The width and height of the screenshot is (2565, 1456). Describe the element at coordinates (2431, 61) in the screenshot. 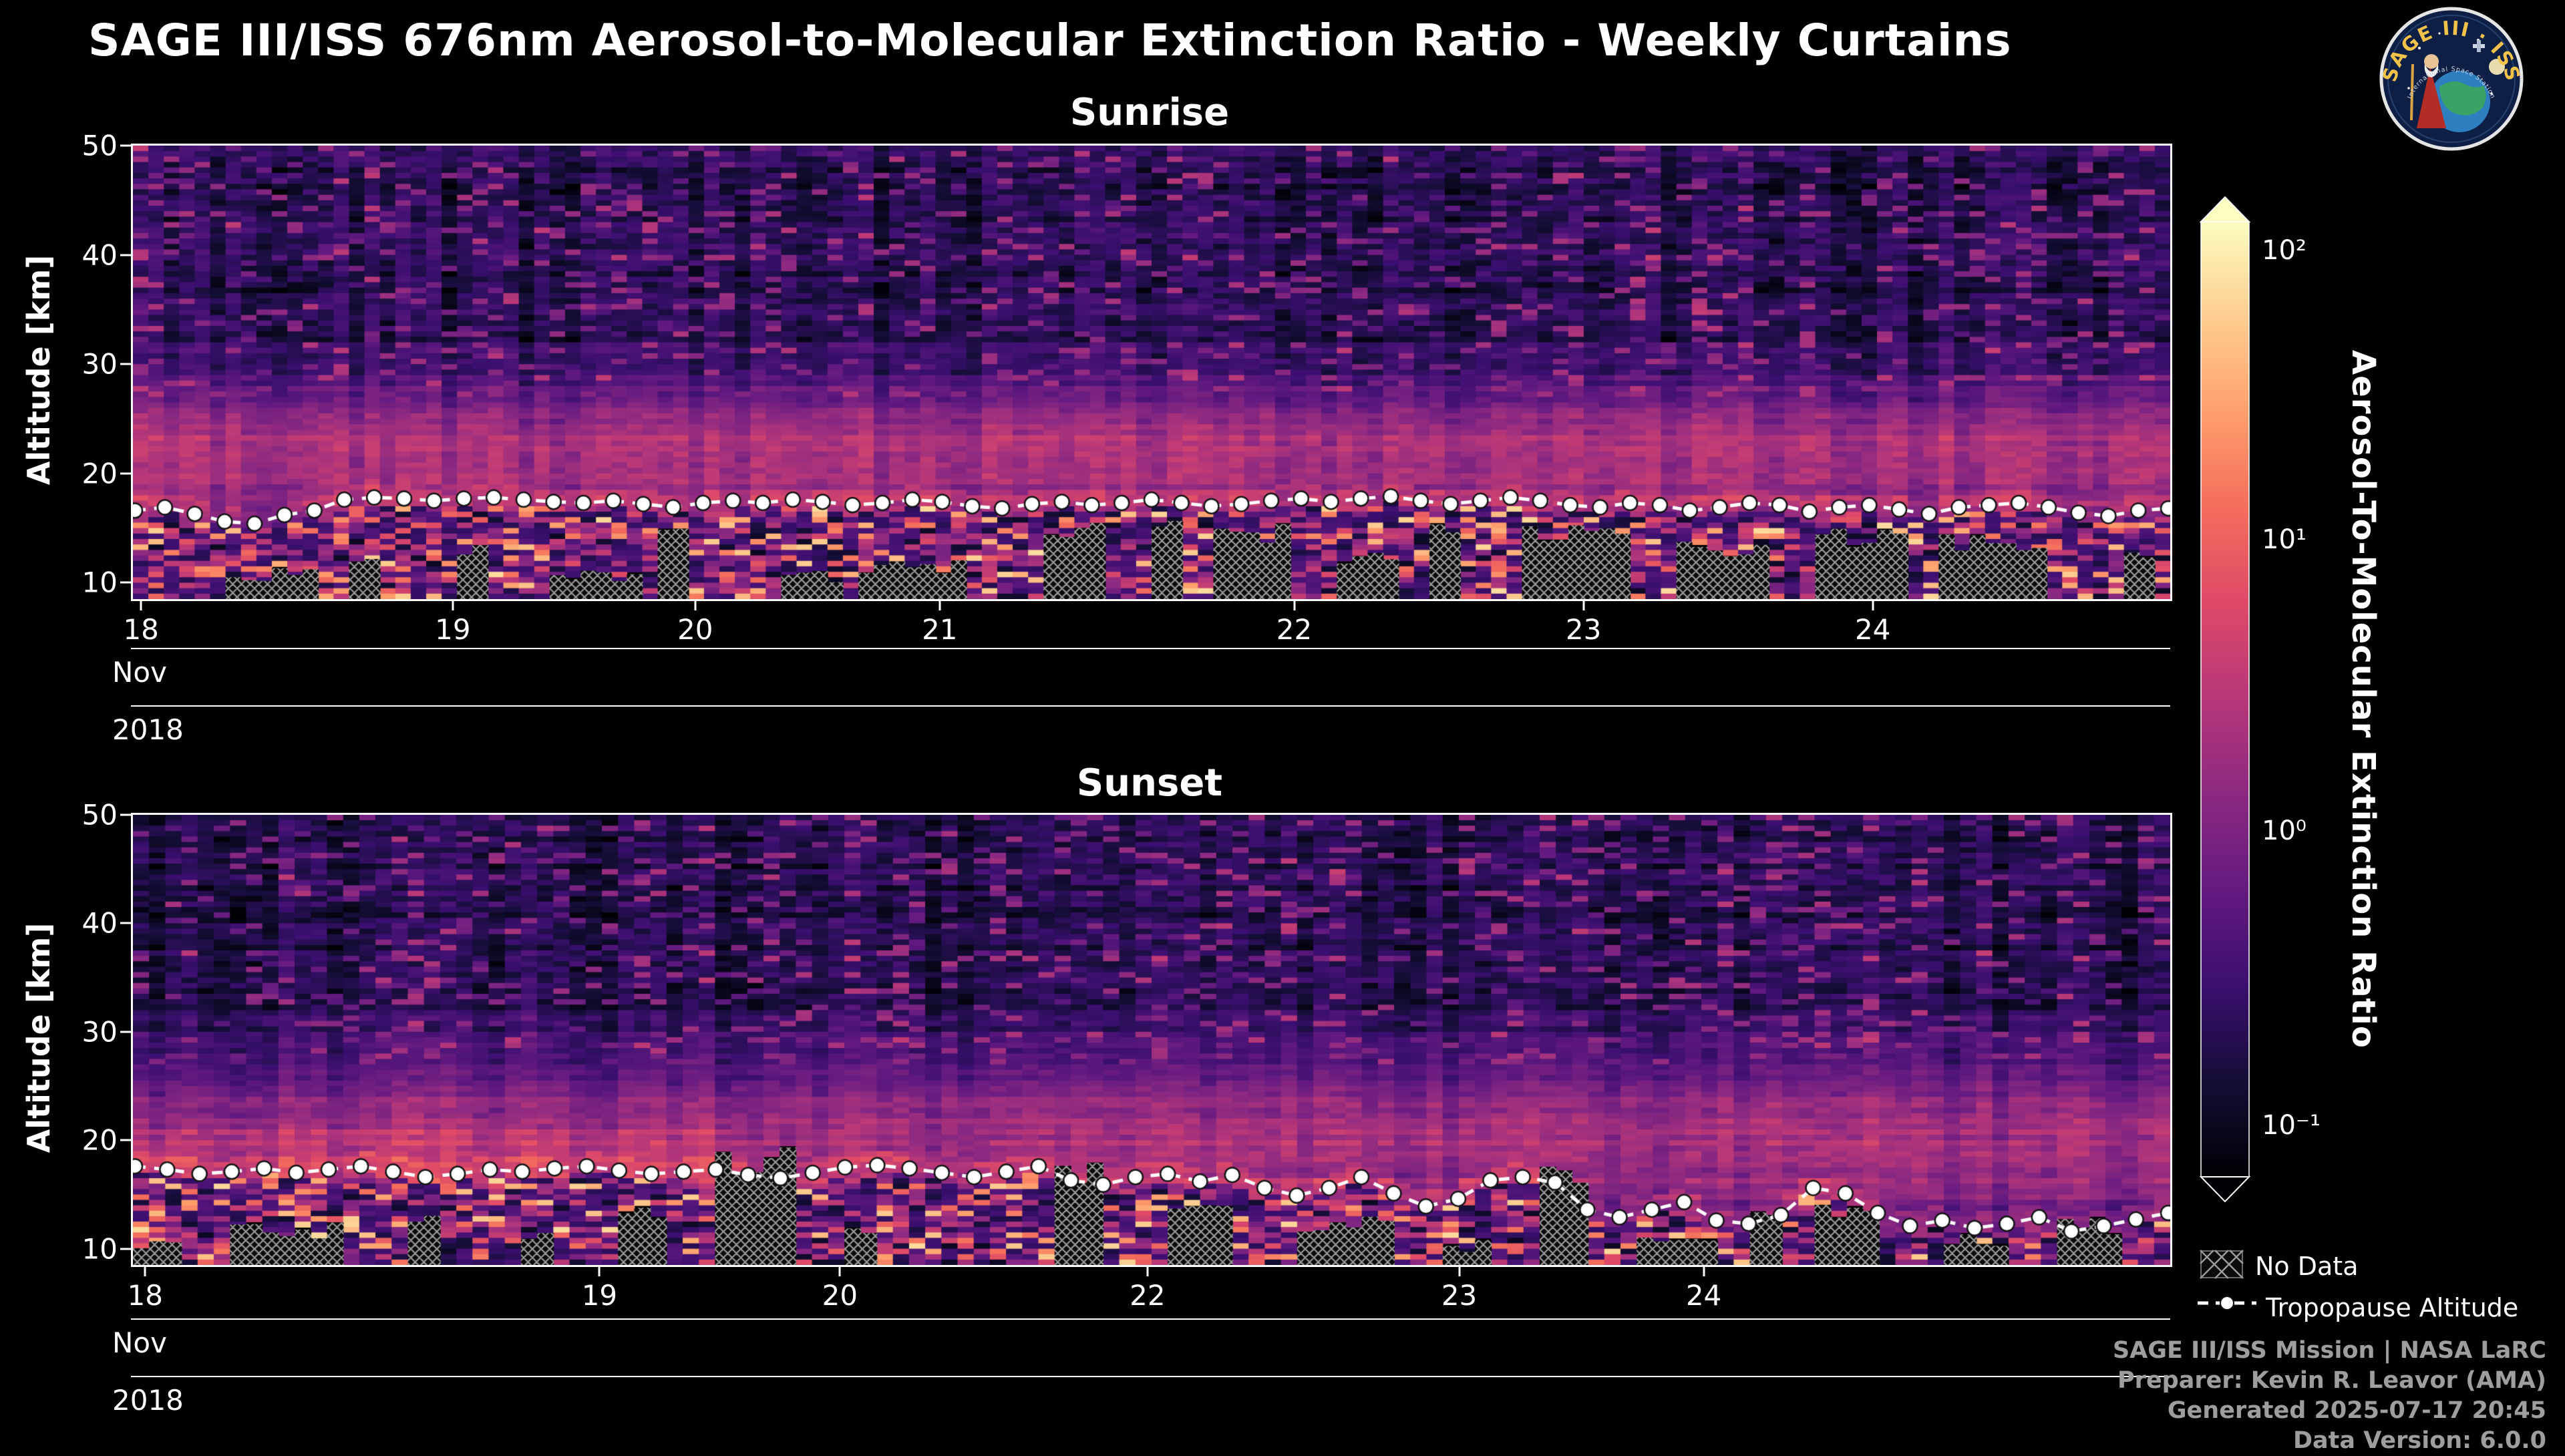

I see `logo-figure-head` at that location.